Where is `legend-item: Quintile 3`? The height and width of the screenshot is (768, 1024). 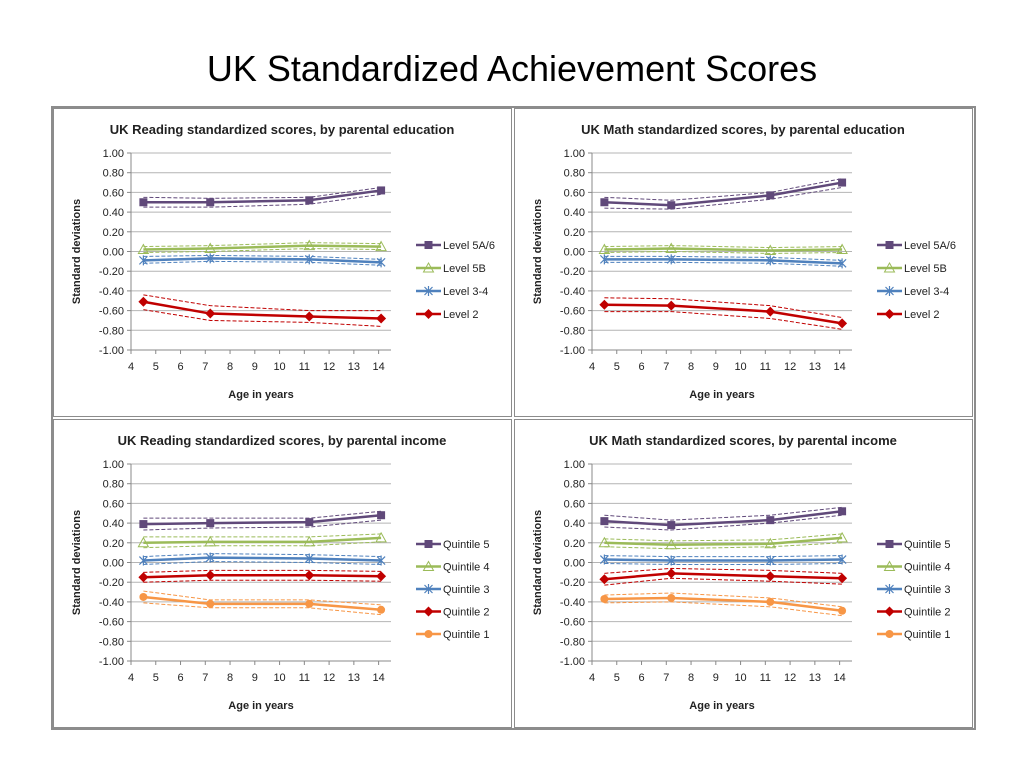 legend-item: Quintile 3 is located at coordinates (913, 590).